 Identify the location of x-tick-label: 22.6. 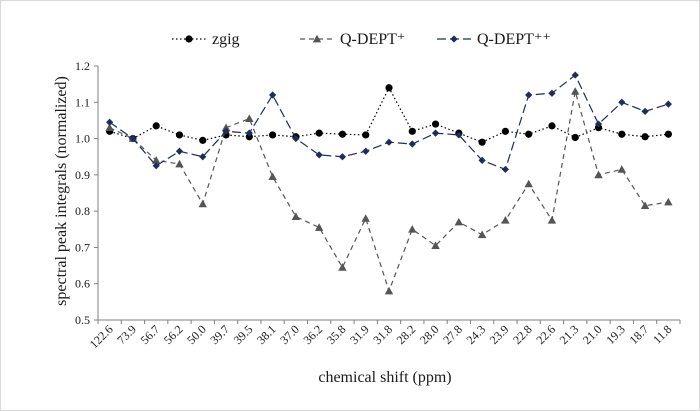
(545, 334).